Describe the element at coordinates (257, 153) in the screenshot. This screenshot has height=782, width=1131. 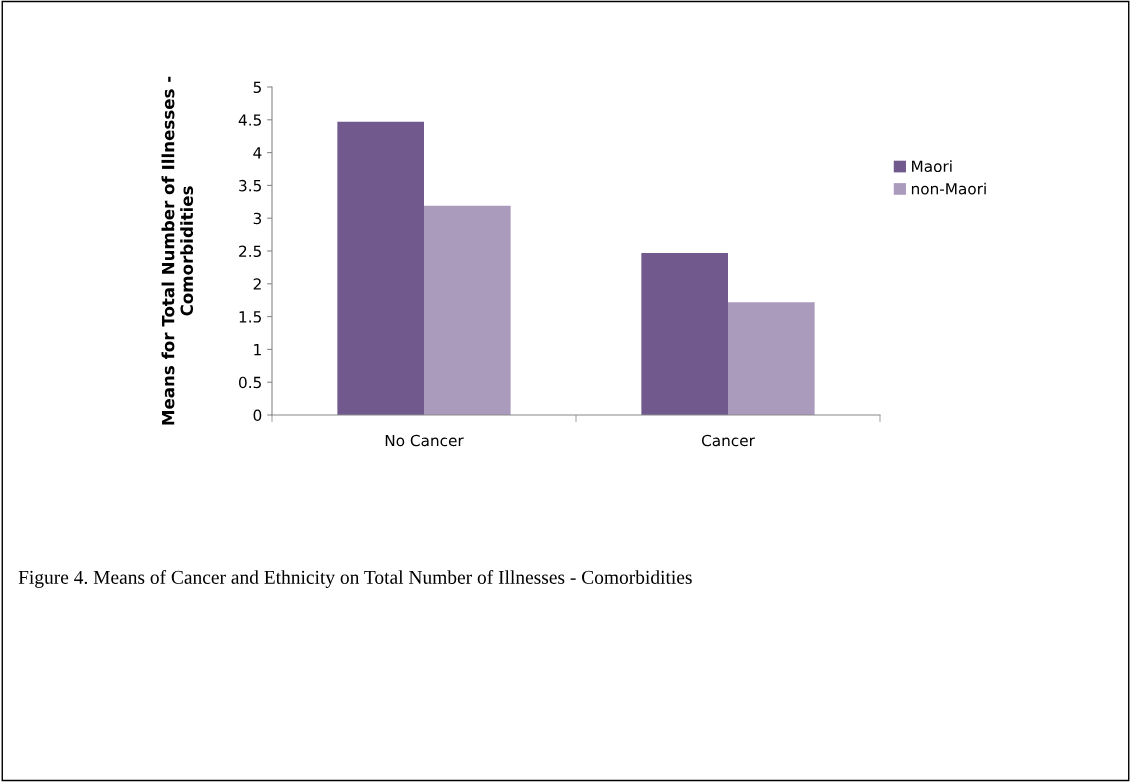
I see `y-tick-label: 4` at that location.